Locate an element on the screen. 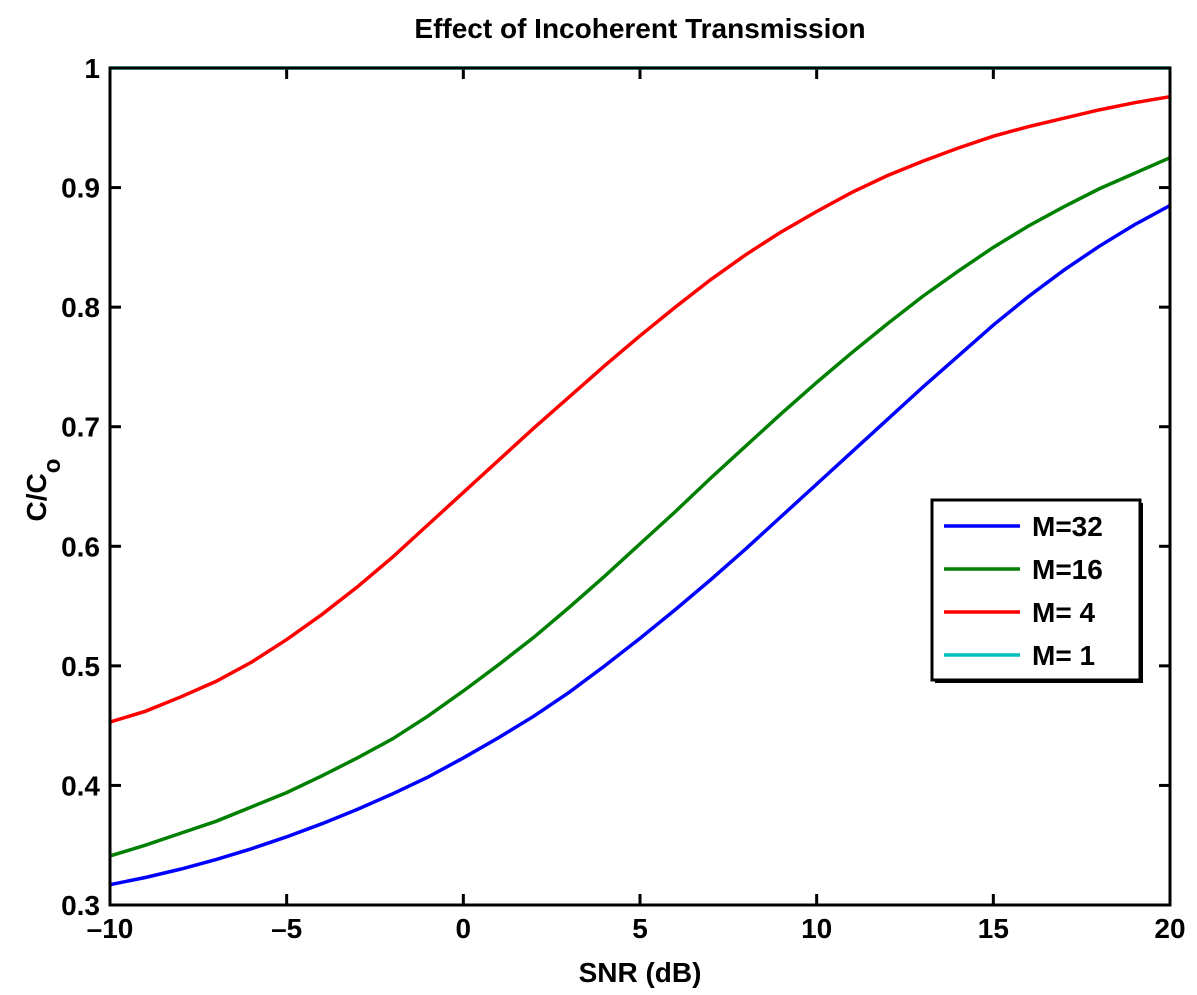 The image size is (1197, 995). y-tick-label: 0.6 is located at coordinates (80, 546).